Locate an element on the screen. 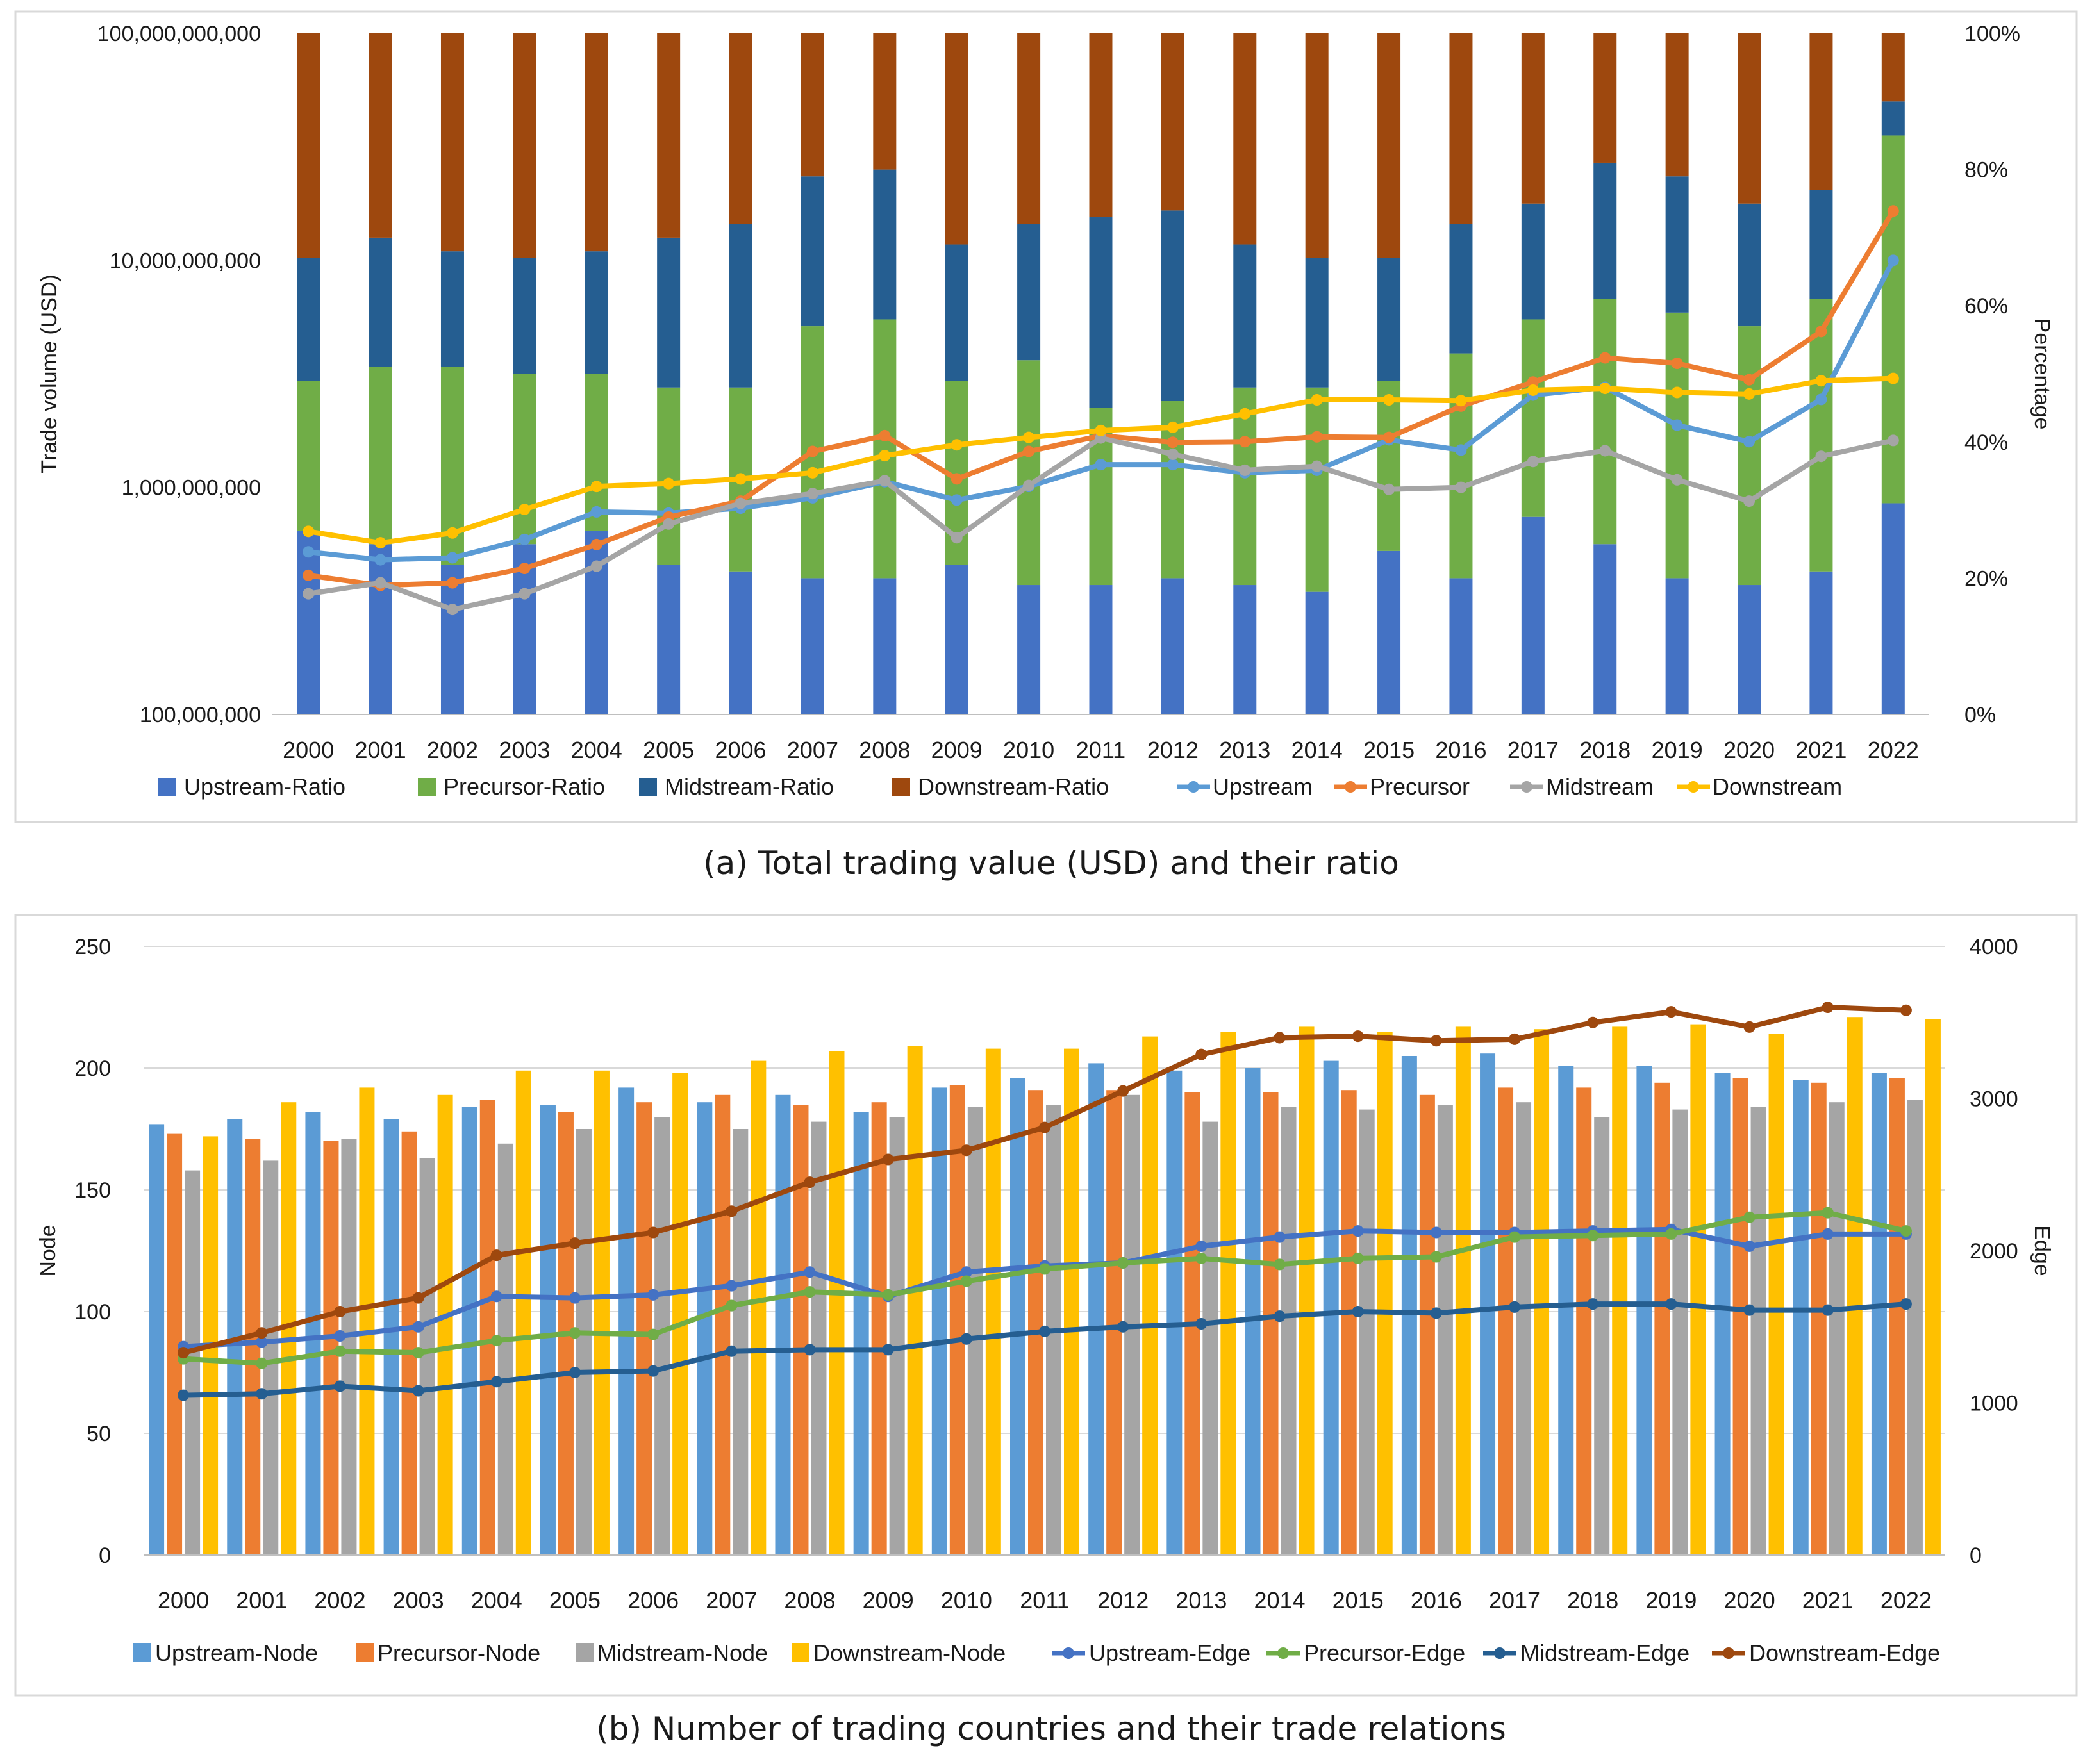  x-tick-label: 2016 is located at coordinates (1460, 750).